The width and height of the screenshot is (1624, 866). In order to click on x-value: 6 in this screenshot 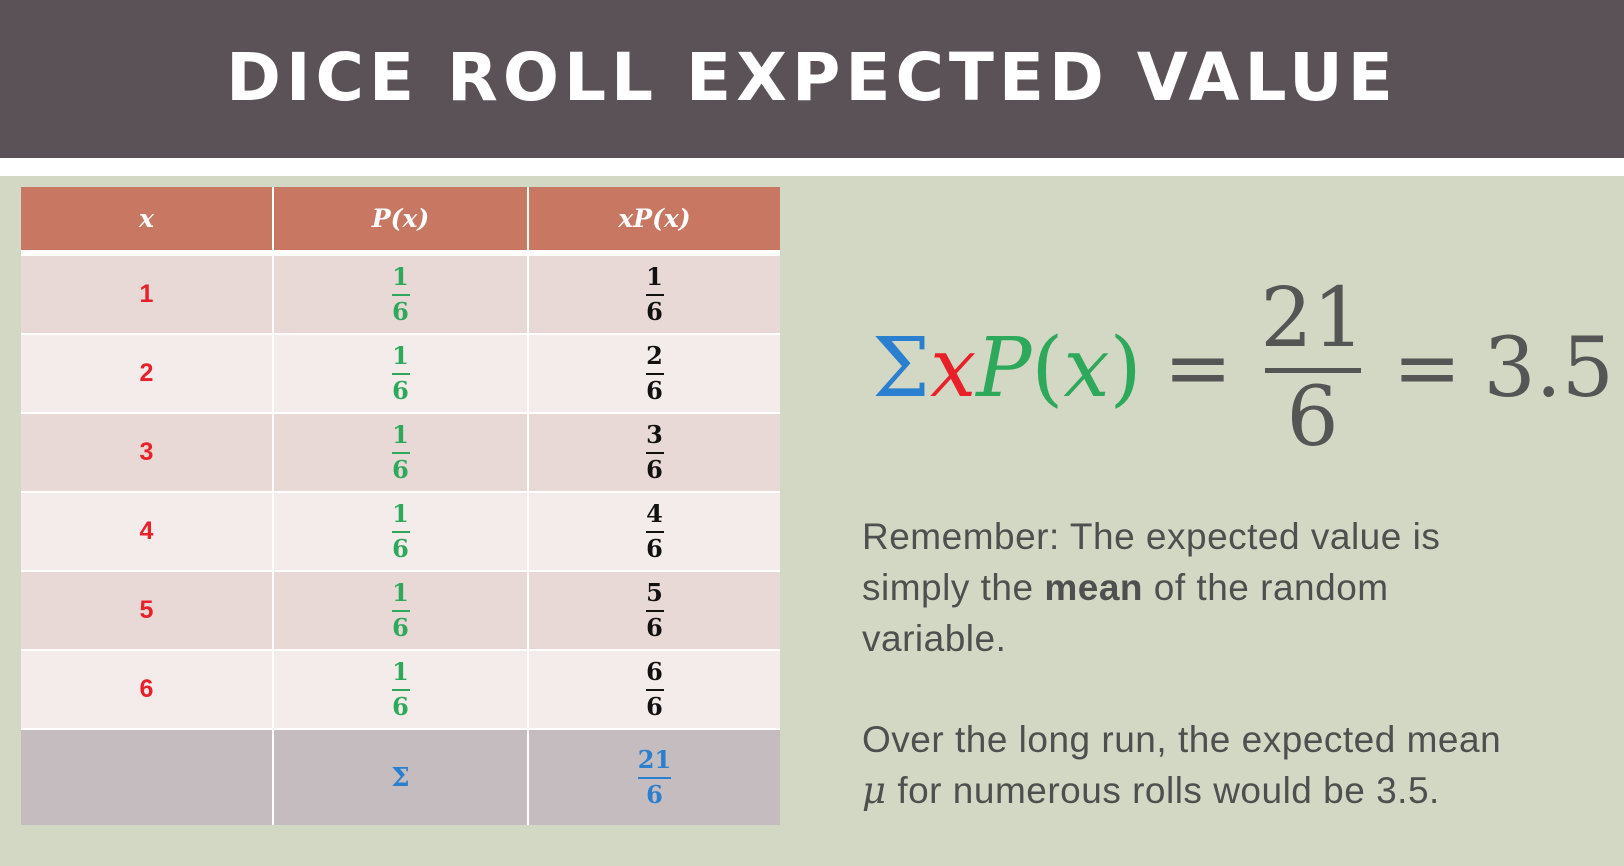, I will do `click(146, 689)`.